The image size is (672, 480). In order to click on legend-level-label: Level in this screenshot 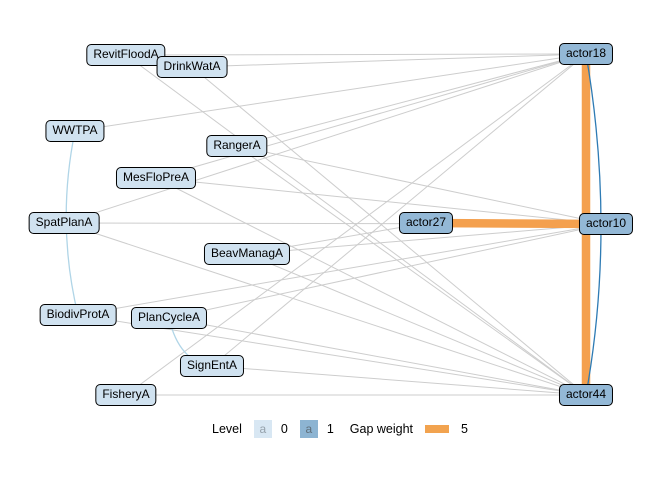, I will do `click(227, 429)`.